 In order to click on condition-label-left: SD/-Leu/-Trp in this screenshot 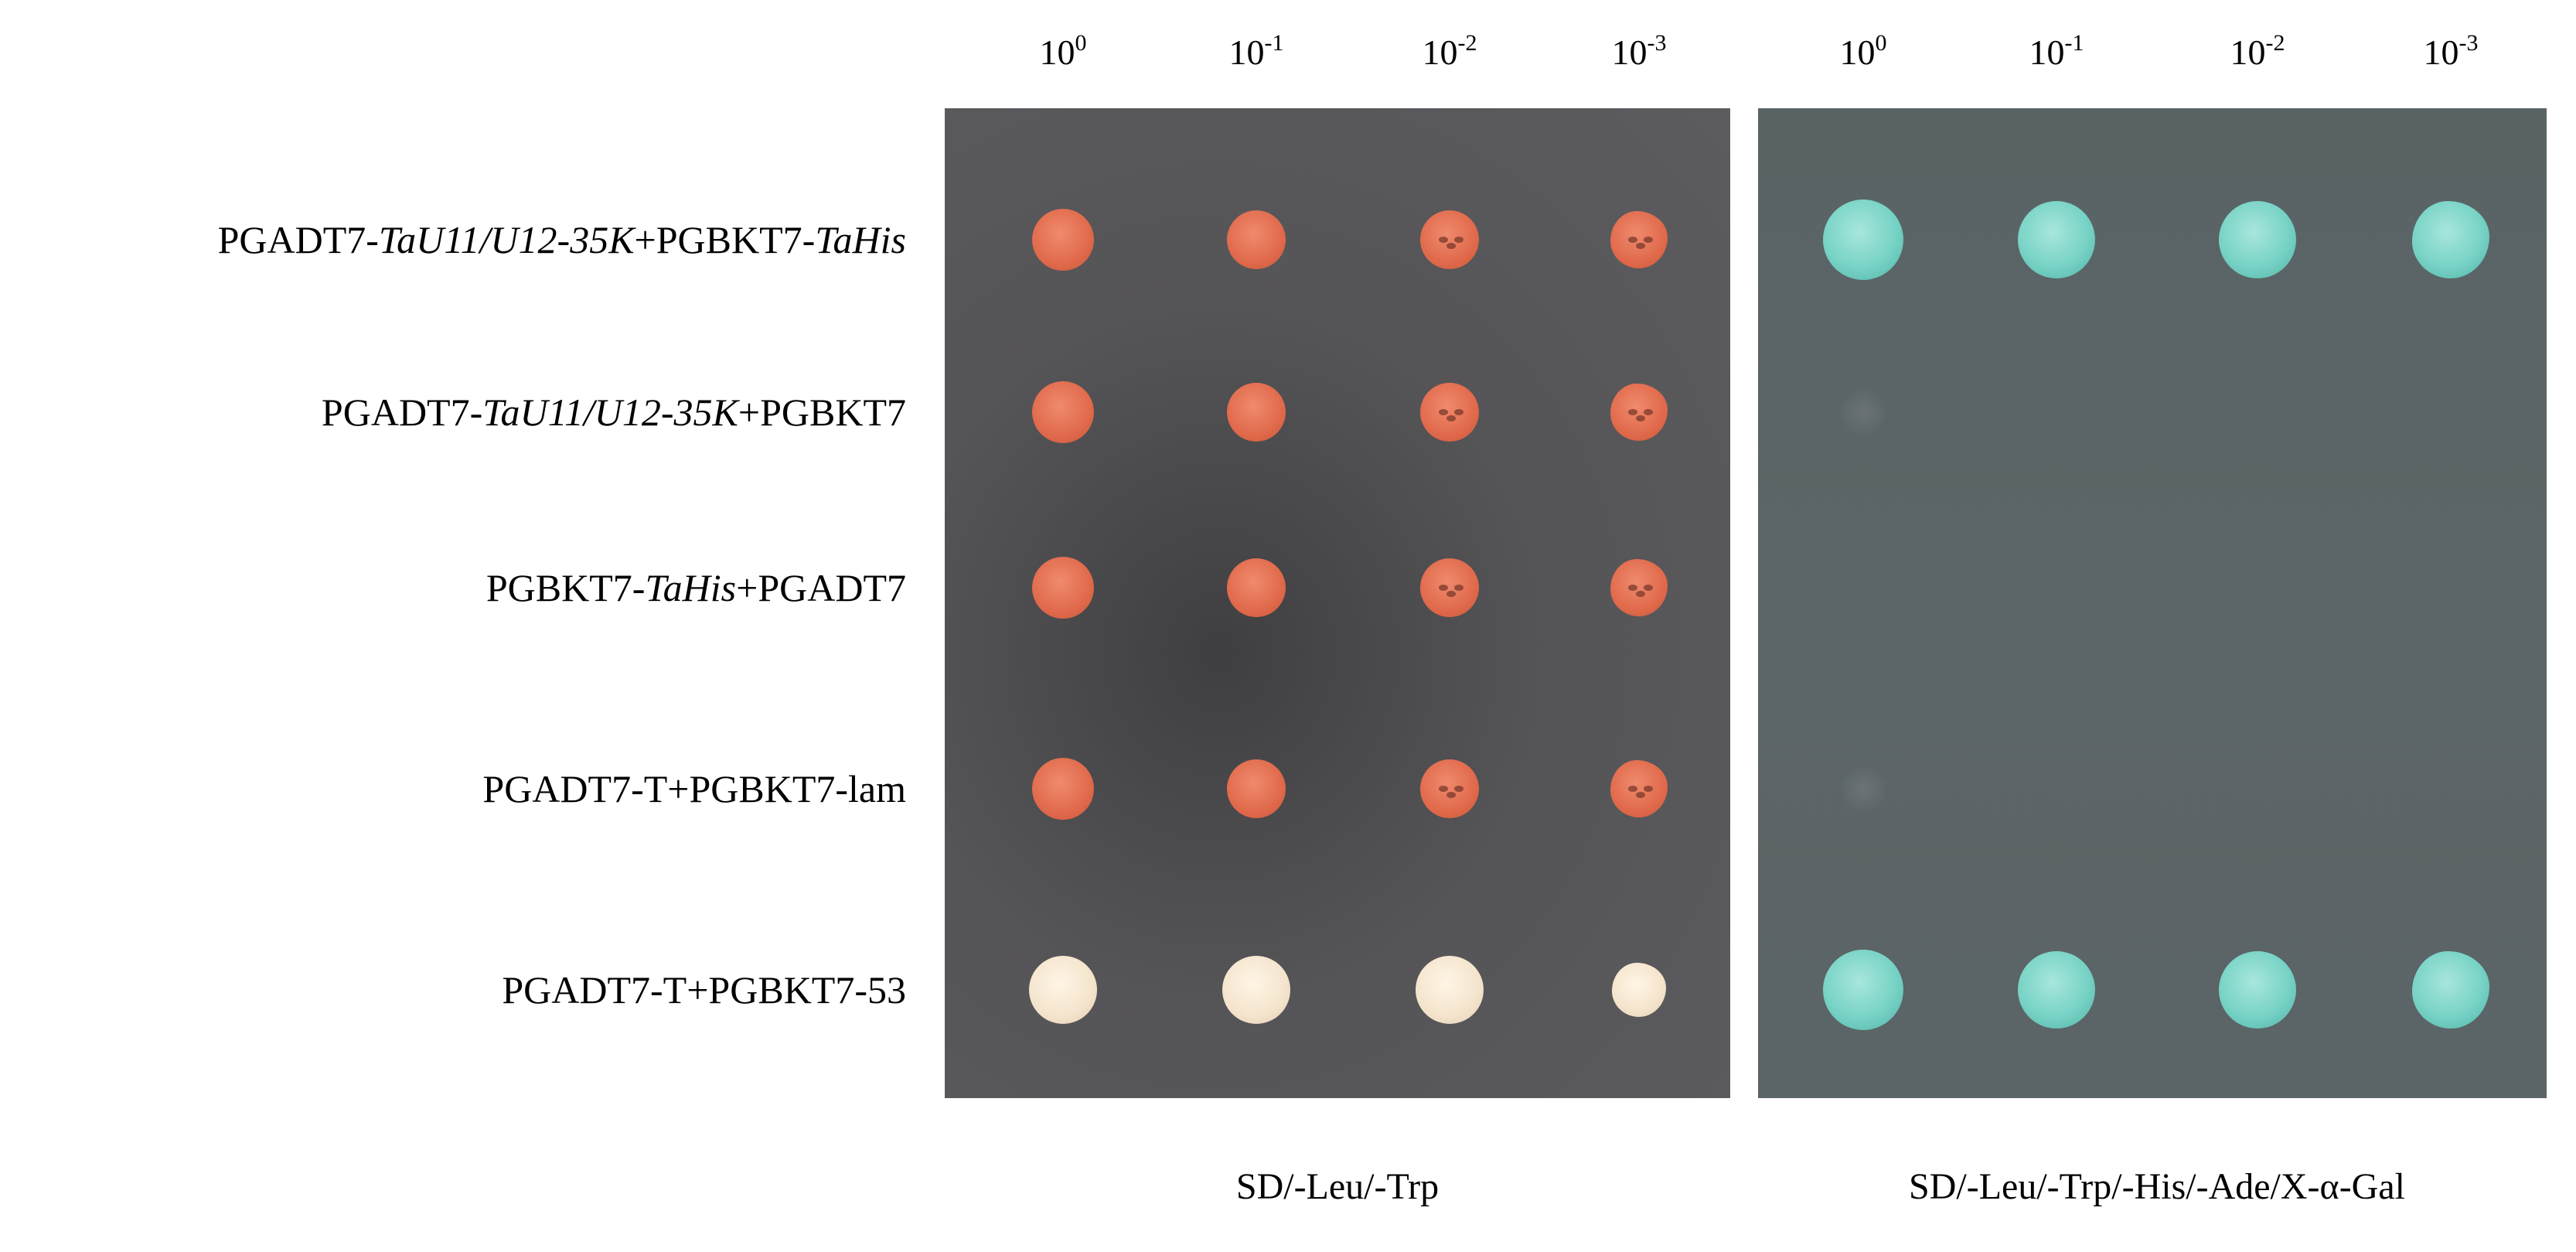, I will do `click(1337, 1186)`.